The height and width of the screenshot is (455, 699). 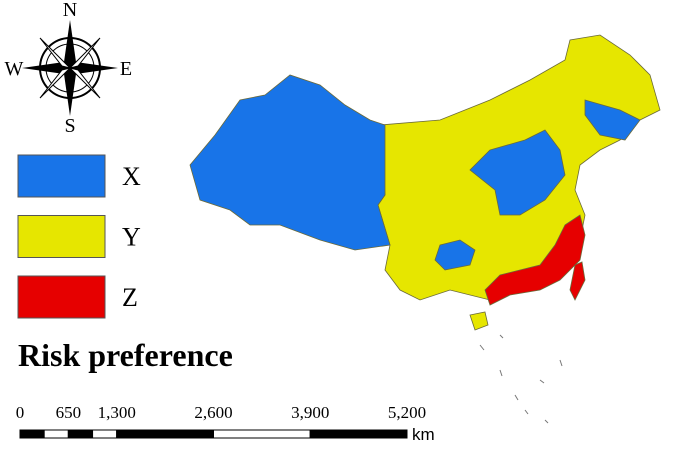 What do you see at coordinates (131, 237) in the screenshot?
I see `legend-label: Y` at bounding box center [131, 237].